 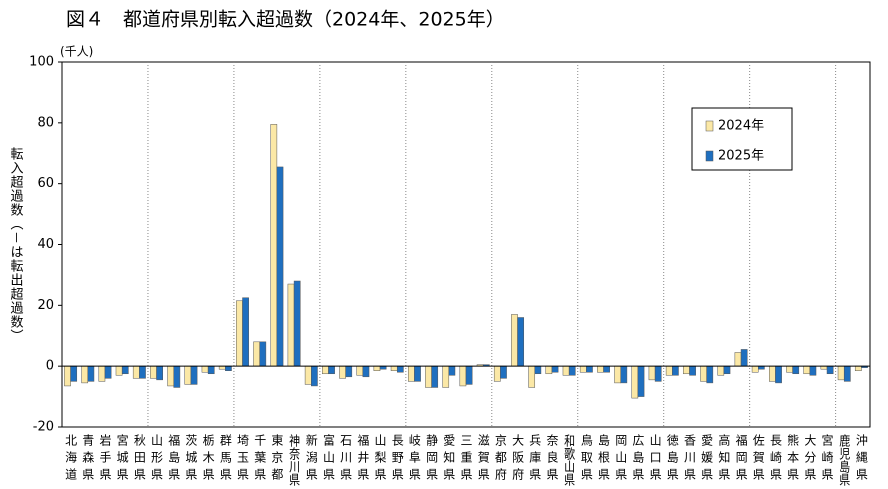 I want to click on y-tick-label: 40, so click(x=45, y=244).